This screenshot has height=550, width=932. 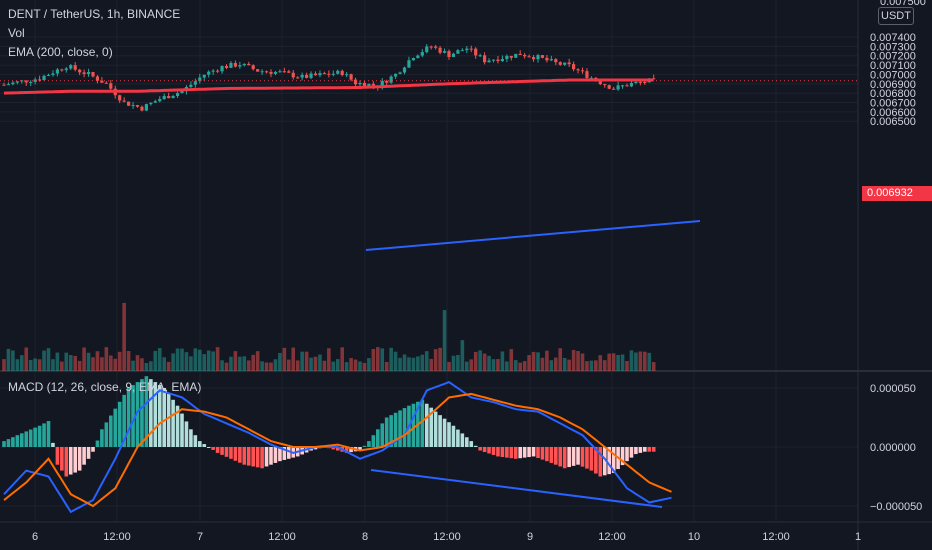 What do you see at coordinates (328, 86) in the screenshot?
I see `ema-200-line` at bounding box center [328, 86].